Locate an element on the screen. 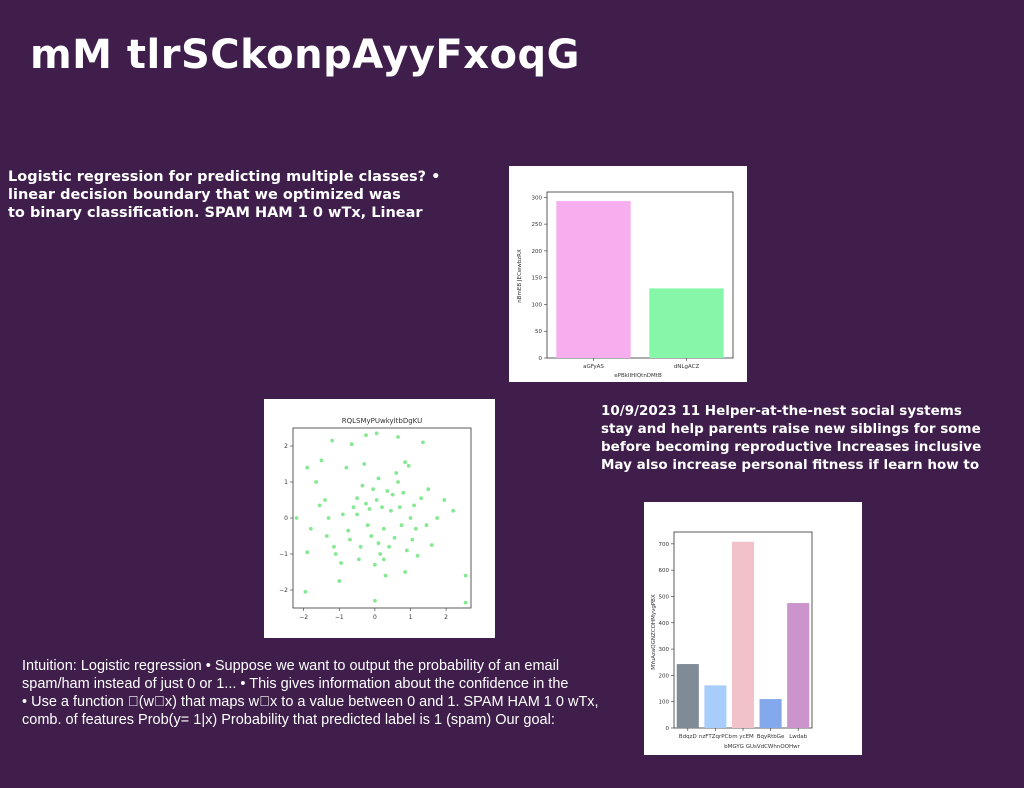 The height and width of the screenshot is (788, 1024). x-tick-label: −1 is located at coordinates (339, 617).